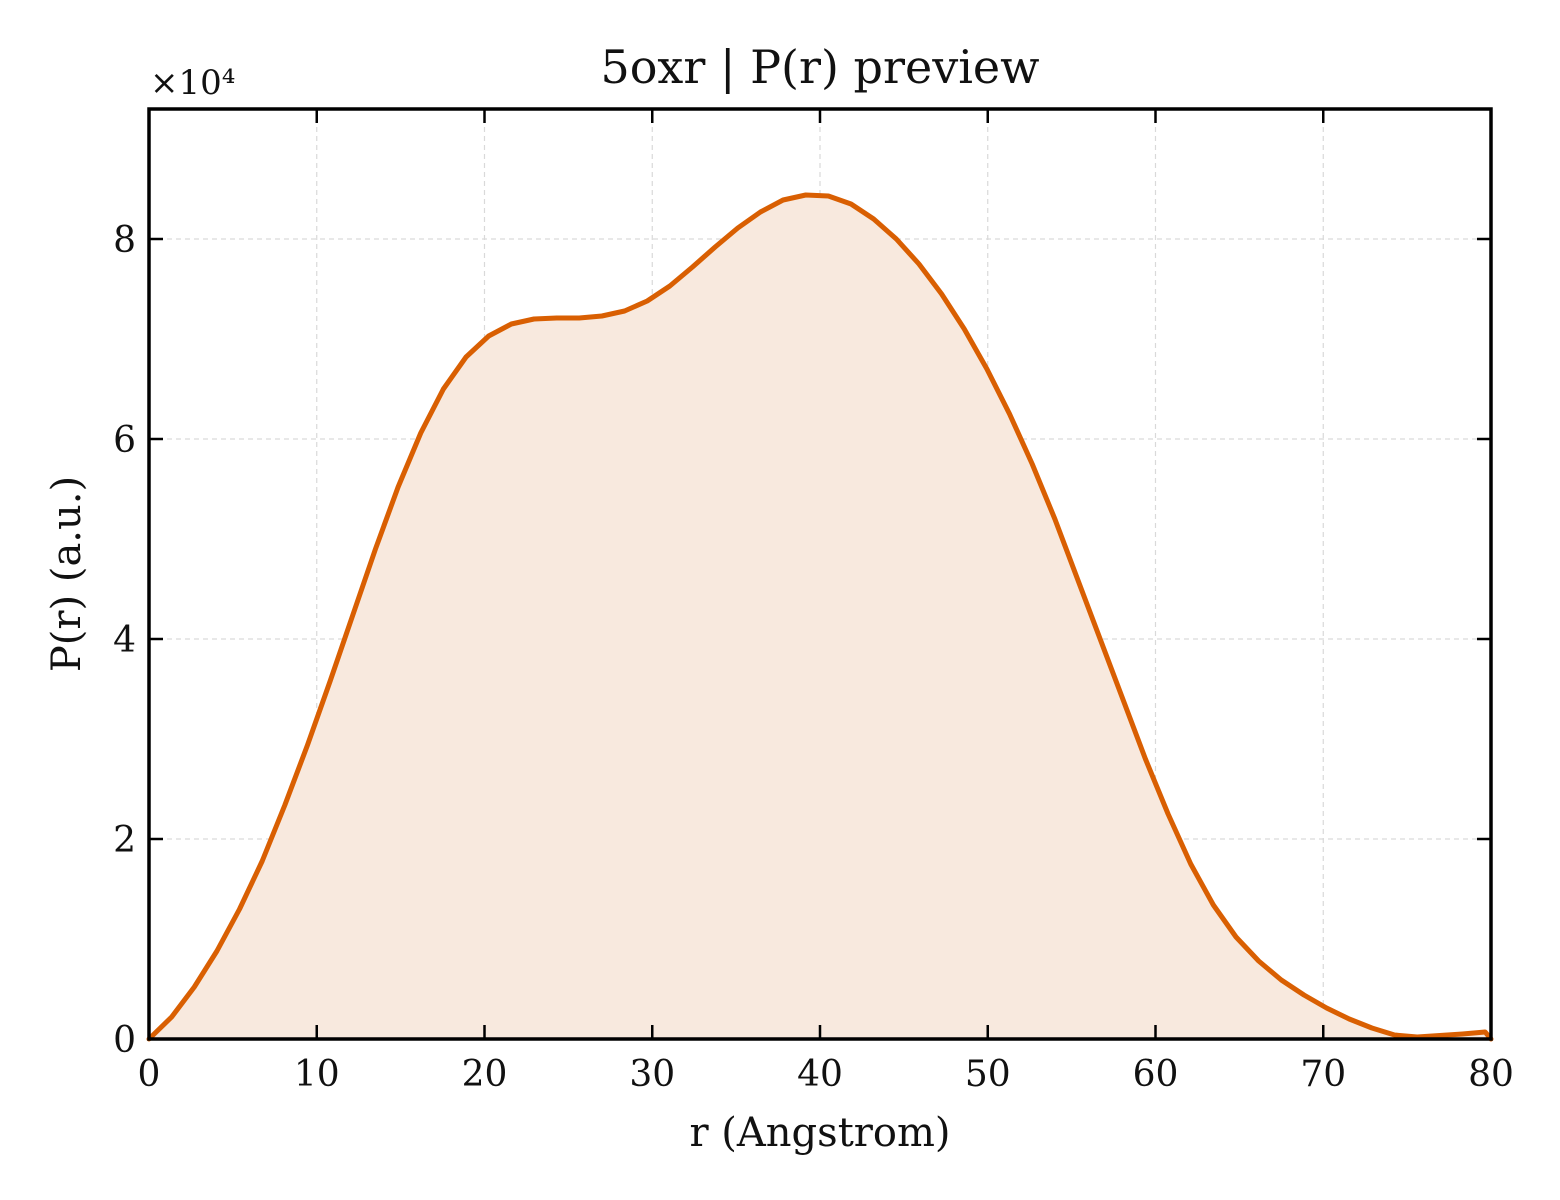 The image size is (1560, 1200). Describe the element at coordinates (124, 1040) in the screenshot. I see `y-tick-label: 0` at that location.